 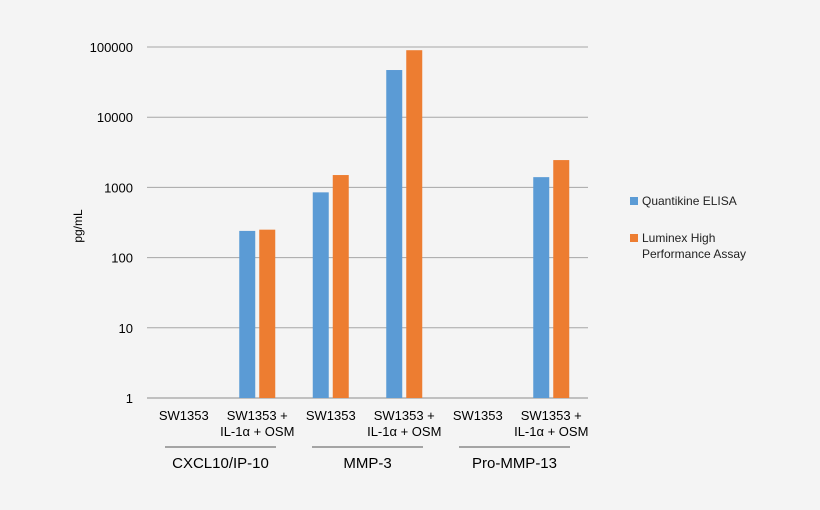 I want to click on group-labels: CXCL10/IP-10 MMP-3 Pro-MMP-13, so click(x=367, y=459).